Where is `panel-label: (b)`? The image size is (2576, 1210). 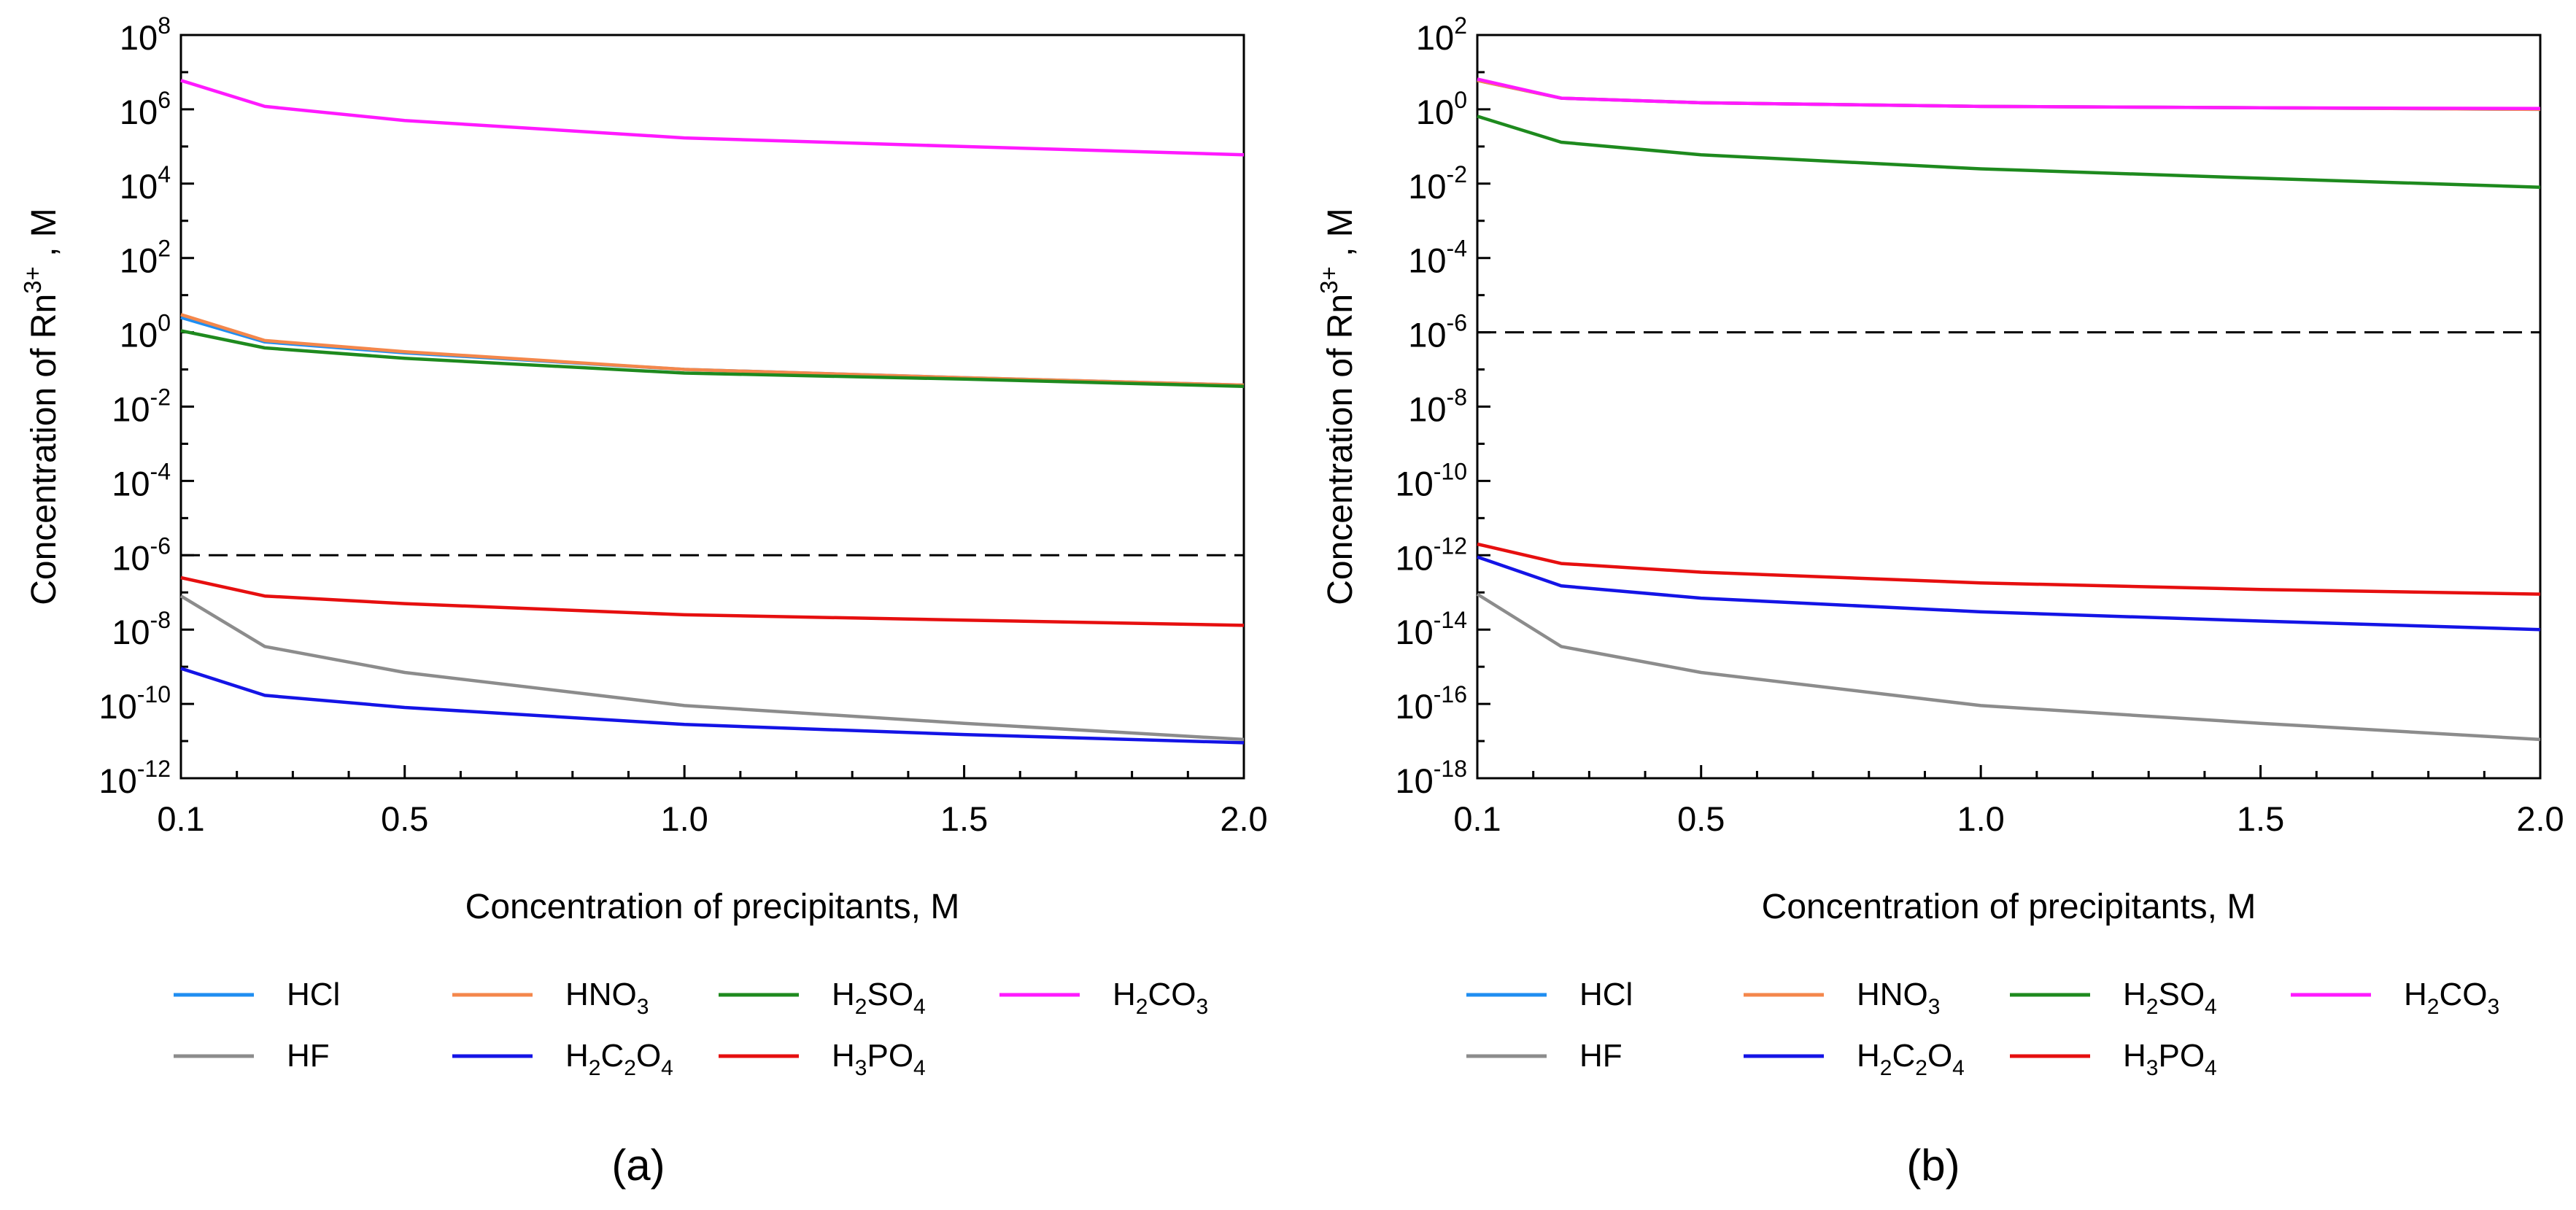 panel-label: (b) is located at coordinates (1933, 1165).